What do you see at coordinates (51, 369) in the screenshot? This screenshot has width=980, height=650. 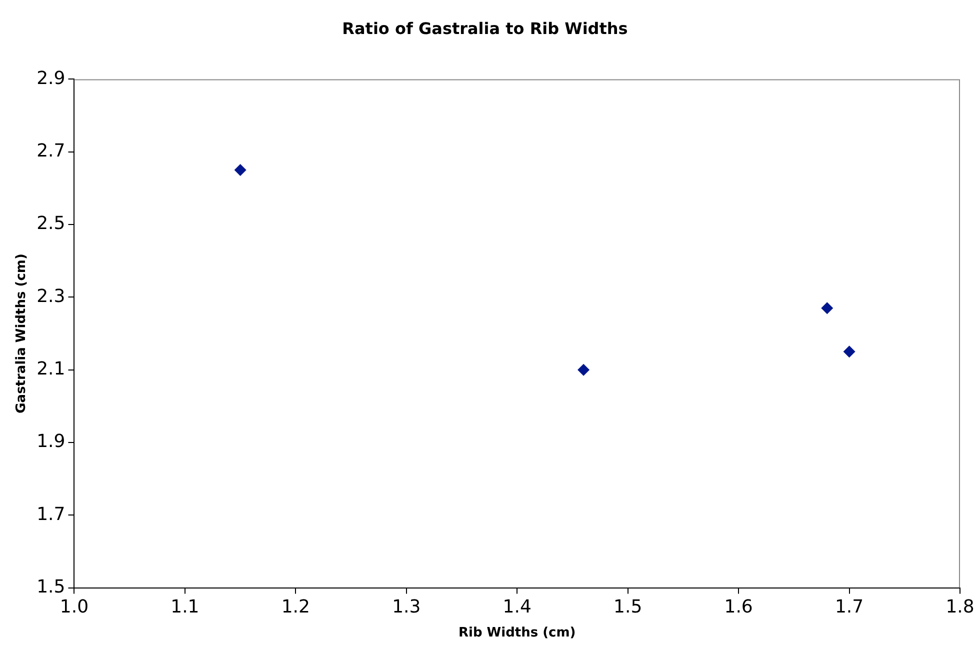 I see `y-tick-label: 2.1` at bounding box center [51, 369].